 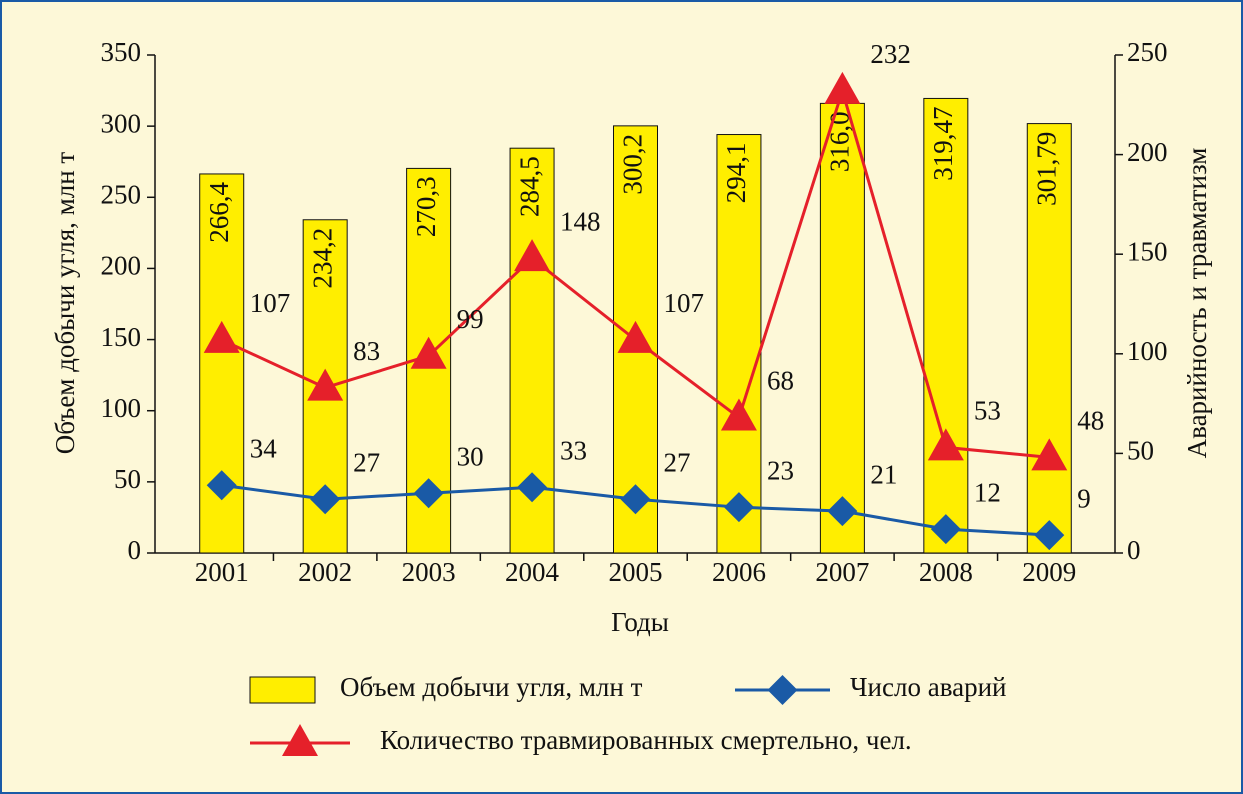 I want to click on x-tick-label: 2009, so click(x=1049, y=572).